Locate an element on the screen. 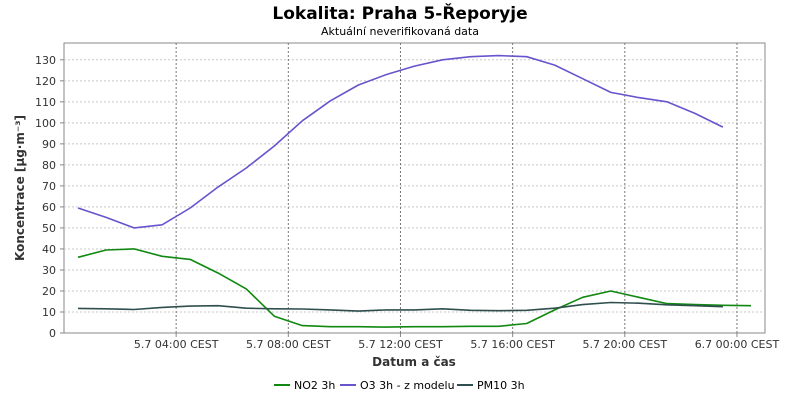 Image resolution: width=800 pixels, height=400 pixels. legend: NO2 3h O3 3h - z modelu PM10 3h is located at coordinates (399, 385).